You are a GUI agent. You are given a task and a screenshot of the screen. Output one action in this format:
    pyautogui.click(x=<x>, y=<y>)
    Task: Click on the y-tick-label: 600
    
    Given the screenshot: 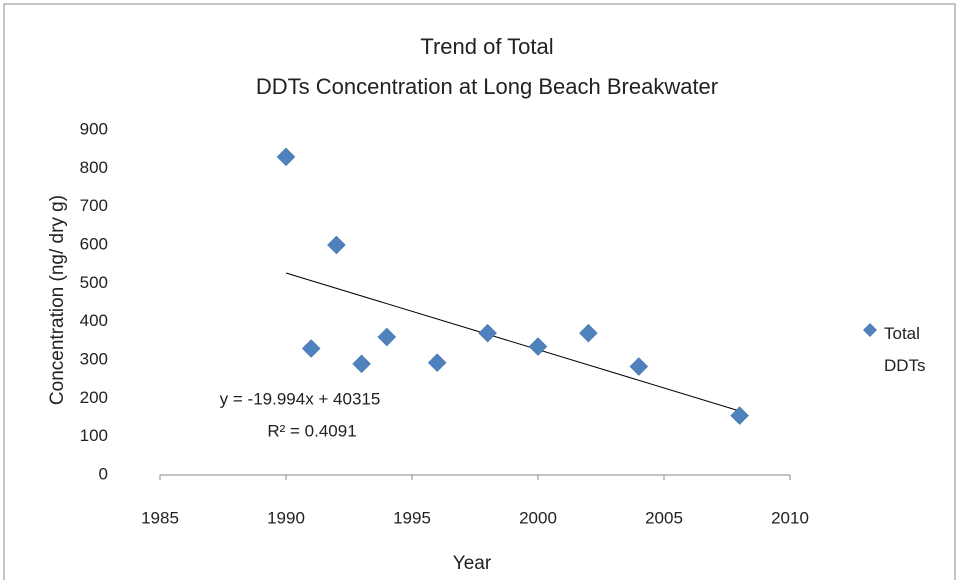 What is the action you would take?
    pyautogui.click(x=94, y=243)
    